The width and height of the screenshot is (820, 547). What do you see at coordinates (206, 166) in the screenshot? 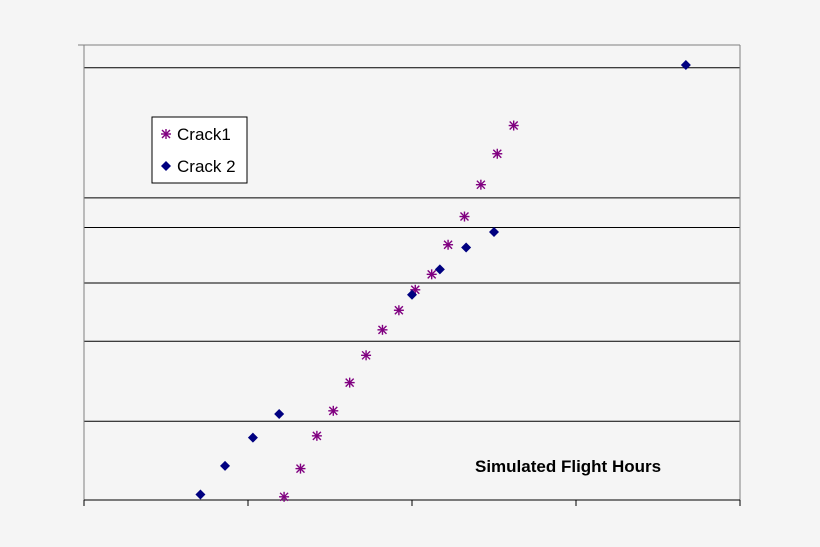
I see `legend-label-crack2: Crack 2` at bounding box center [206, 166].